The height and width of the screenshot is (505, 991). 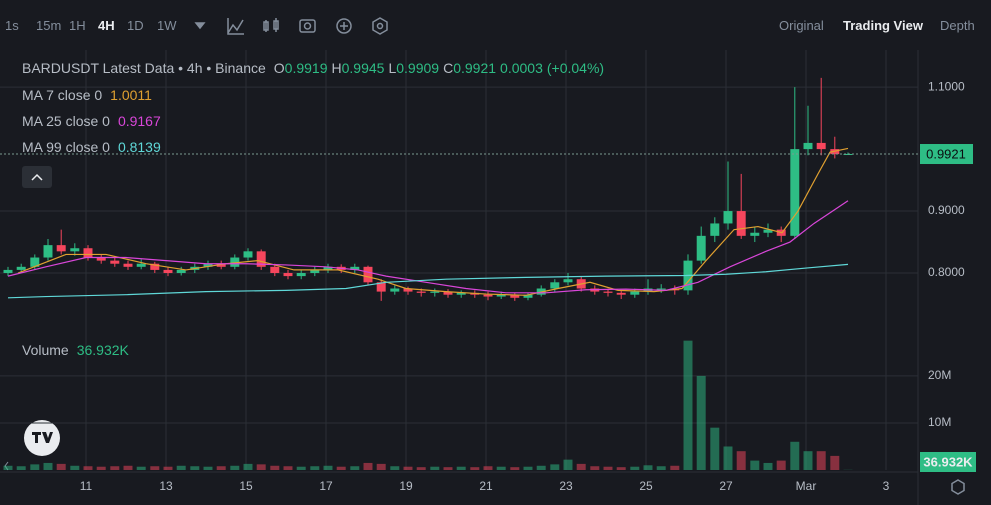 What do you see at coordinates (326, 486) in the screenshot?
I see `x-tick-label: 17` at bounding box center [326, 486].